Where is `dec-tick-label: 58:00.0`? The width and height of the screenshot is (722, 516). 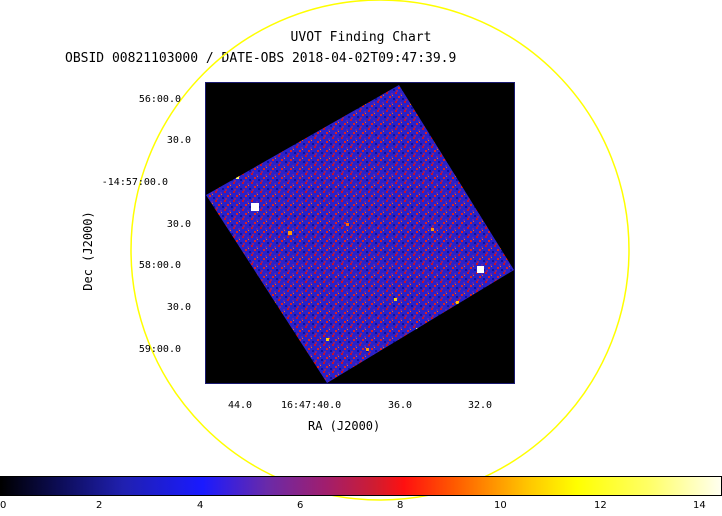 dec-tick-label: 58:00.0 is located at coordinates (159, 265).